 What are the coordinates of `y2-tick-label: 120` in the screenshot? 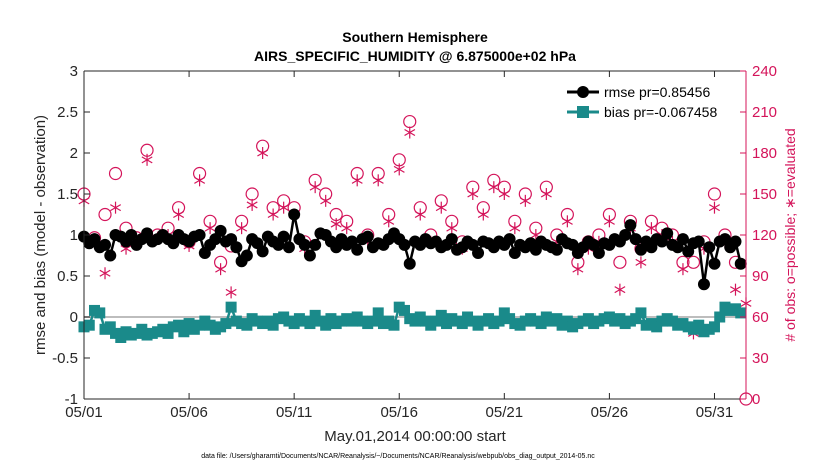 It's located at (764, 235).